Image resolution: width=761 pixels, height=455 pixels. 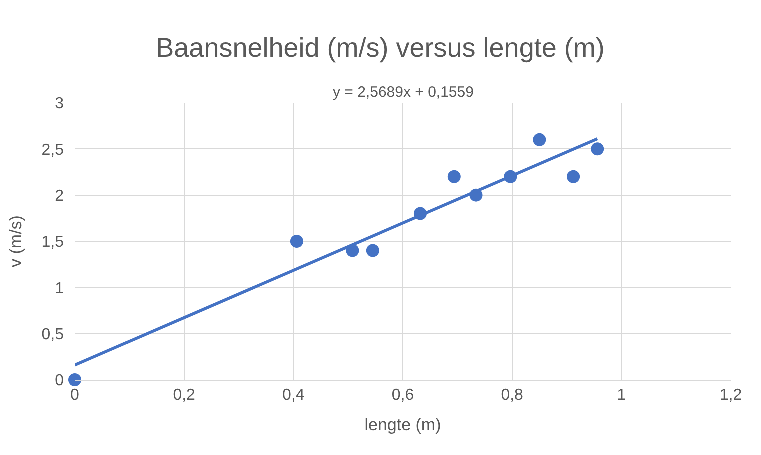 I want to click on x-tick-label: 0,4, so click(x=293, y=395).